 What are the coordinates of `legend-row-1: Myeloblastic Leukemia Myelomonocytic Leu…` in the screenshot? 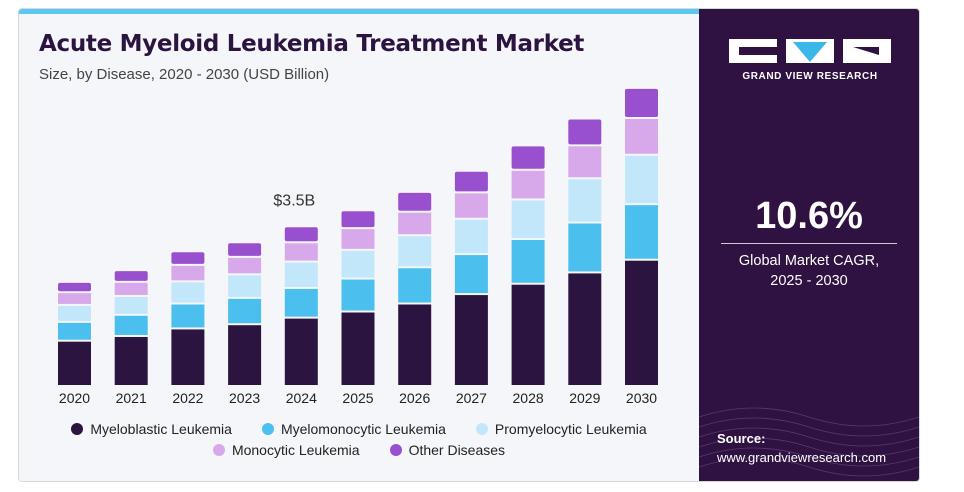 It's located at (359, 429).